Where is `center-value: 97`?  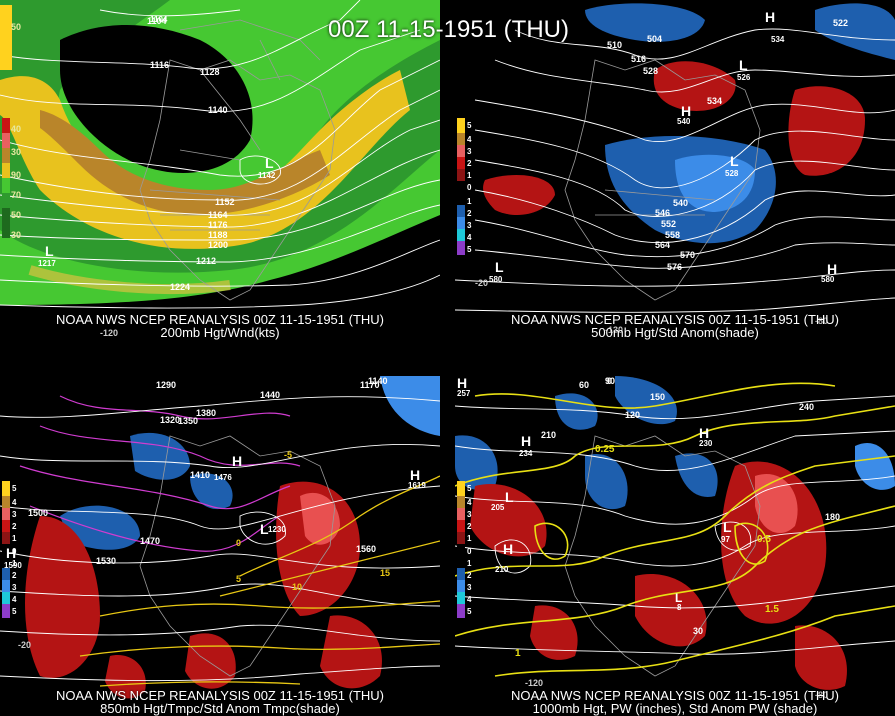
center-value: 97 is located at coordinates (725, 539).